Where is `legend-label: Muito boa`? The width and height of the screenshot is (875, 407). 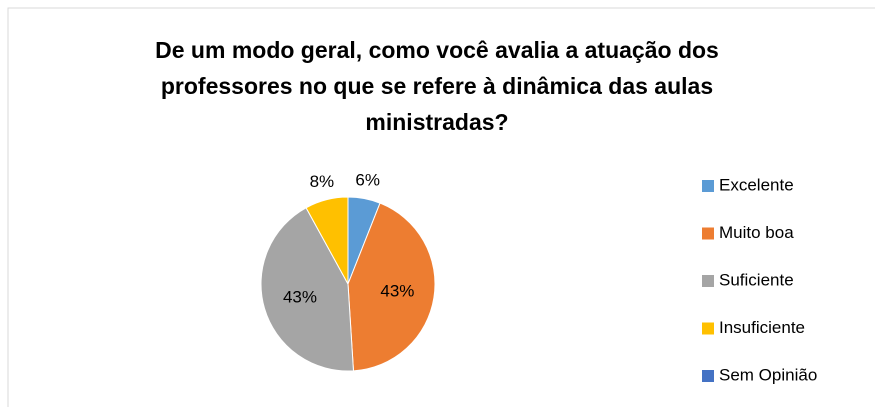 legend-label: Muito boa is located at coordinates (756, 232).